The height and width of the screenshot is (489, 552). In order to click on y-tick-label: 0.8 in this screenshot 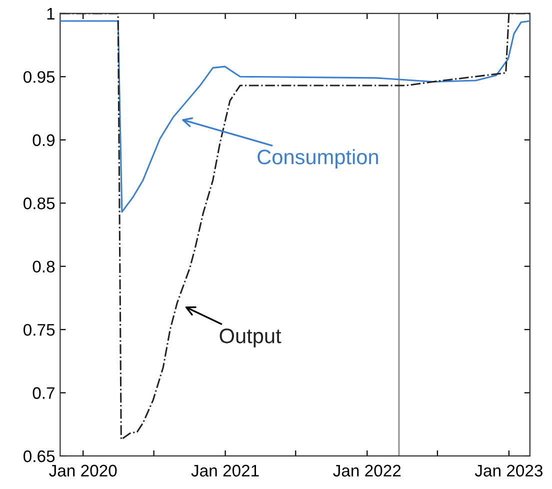, I will do `click(43, 266)`.